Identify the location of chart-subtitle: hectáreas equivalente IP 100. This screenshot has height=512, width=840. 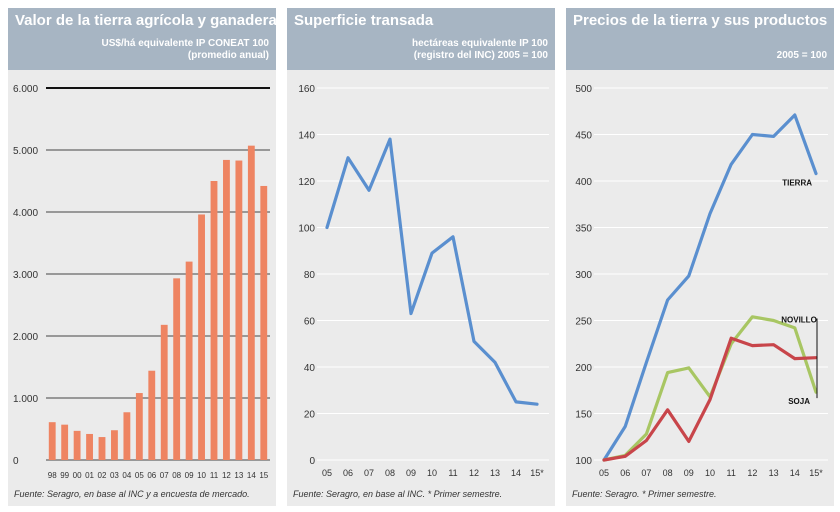
(479, 43).